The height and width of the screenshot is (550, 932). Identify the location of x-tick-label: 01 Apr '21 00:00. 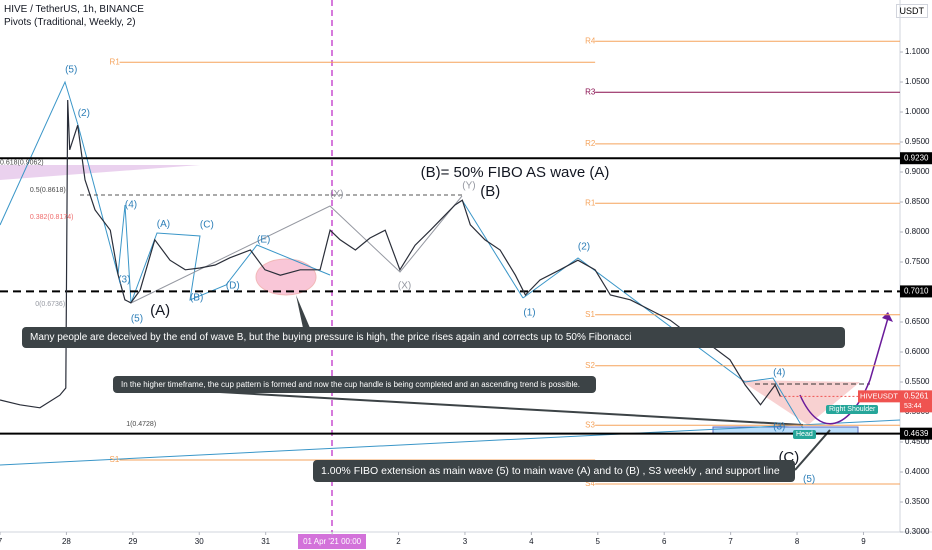
(332, 541).